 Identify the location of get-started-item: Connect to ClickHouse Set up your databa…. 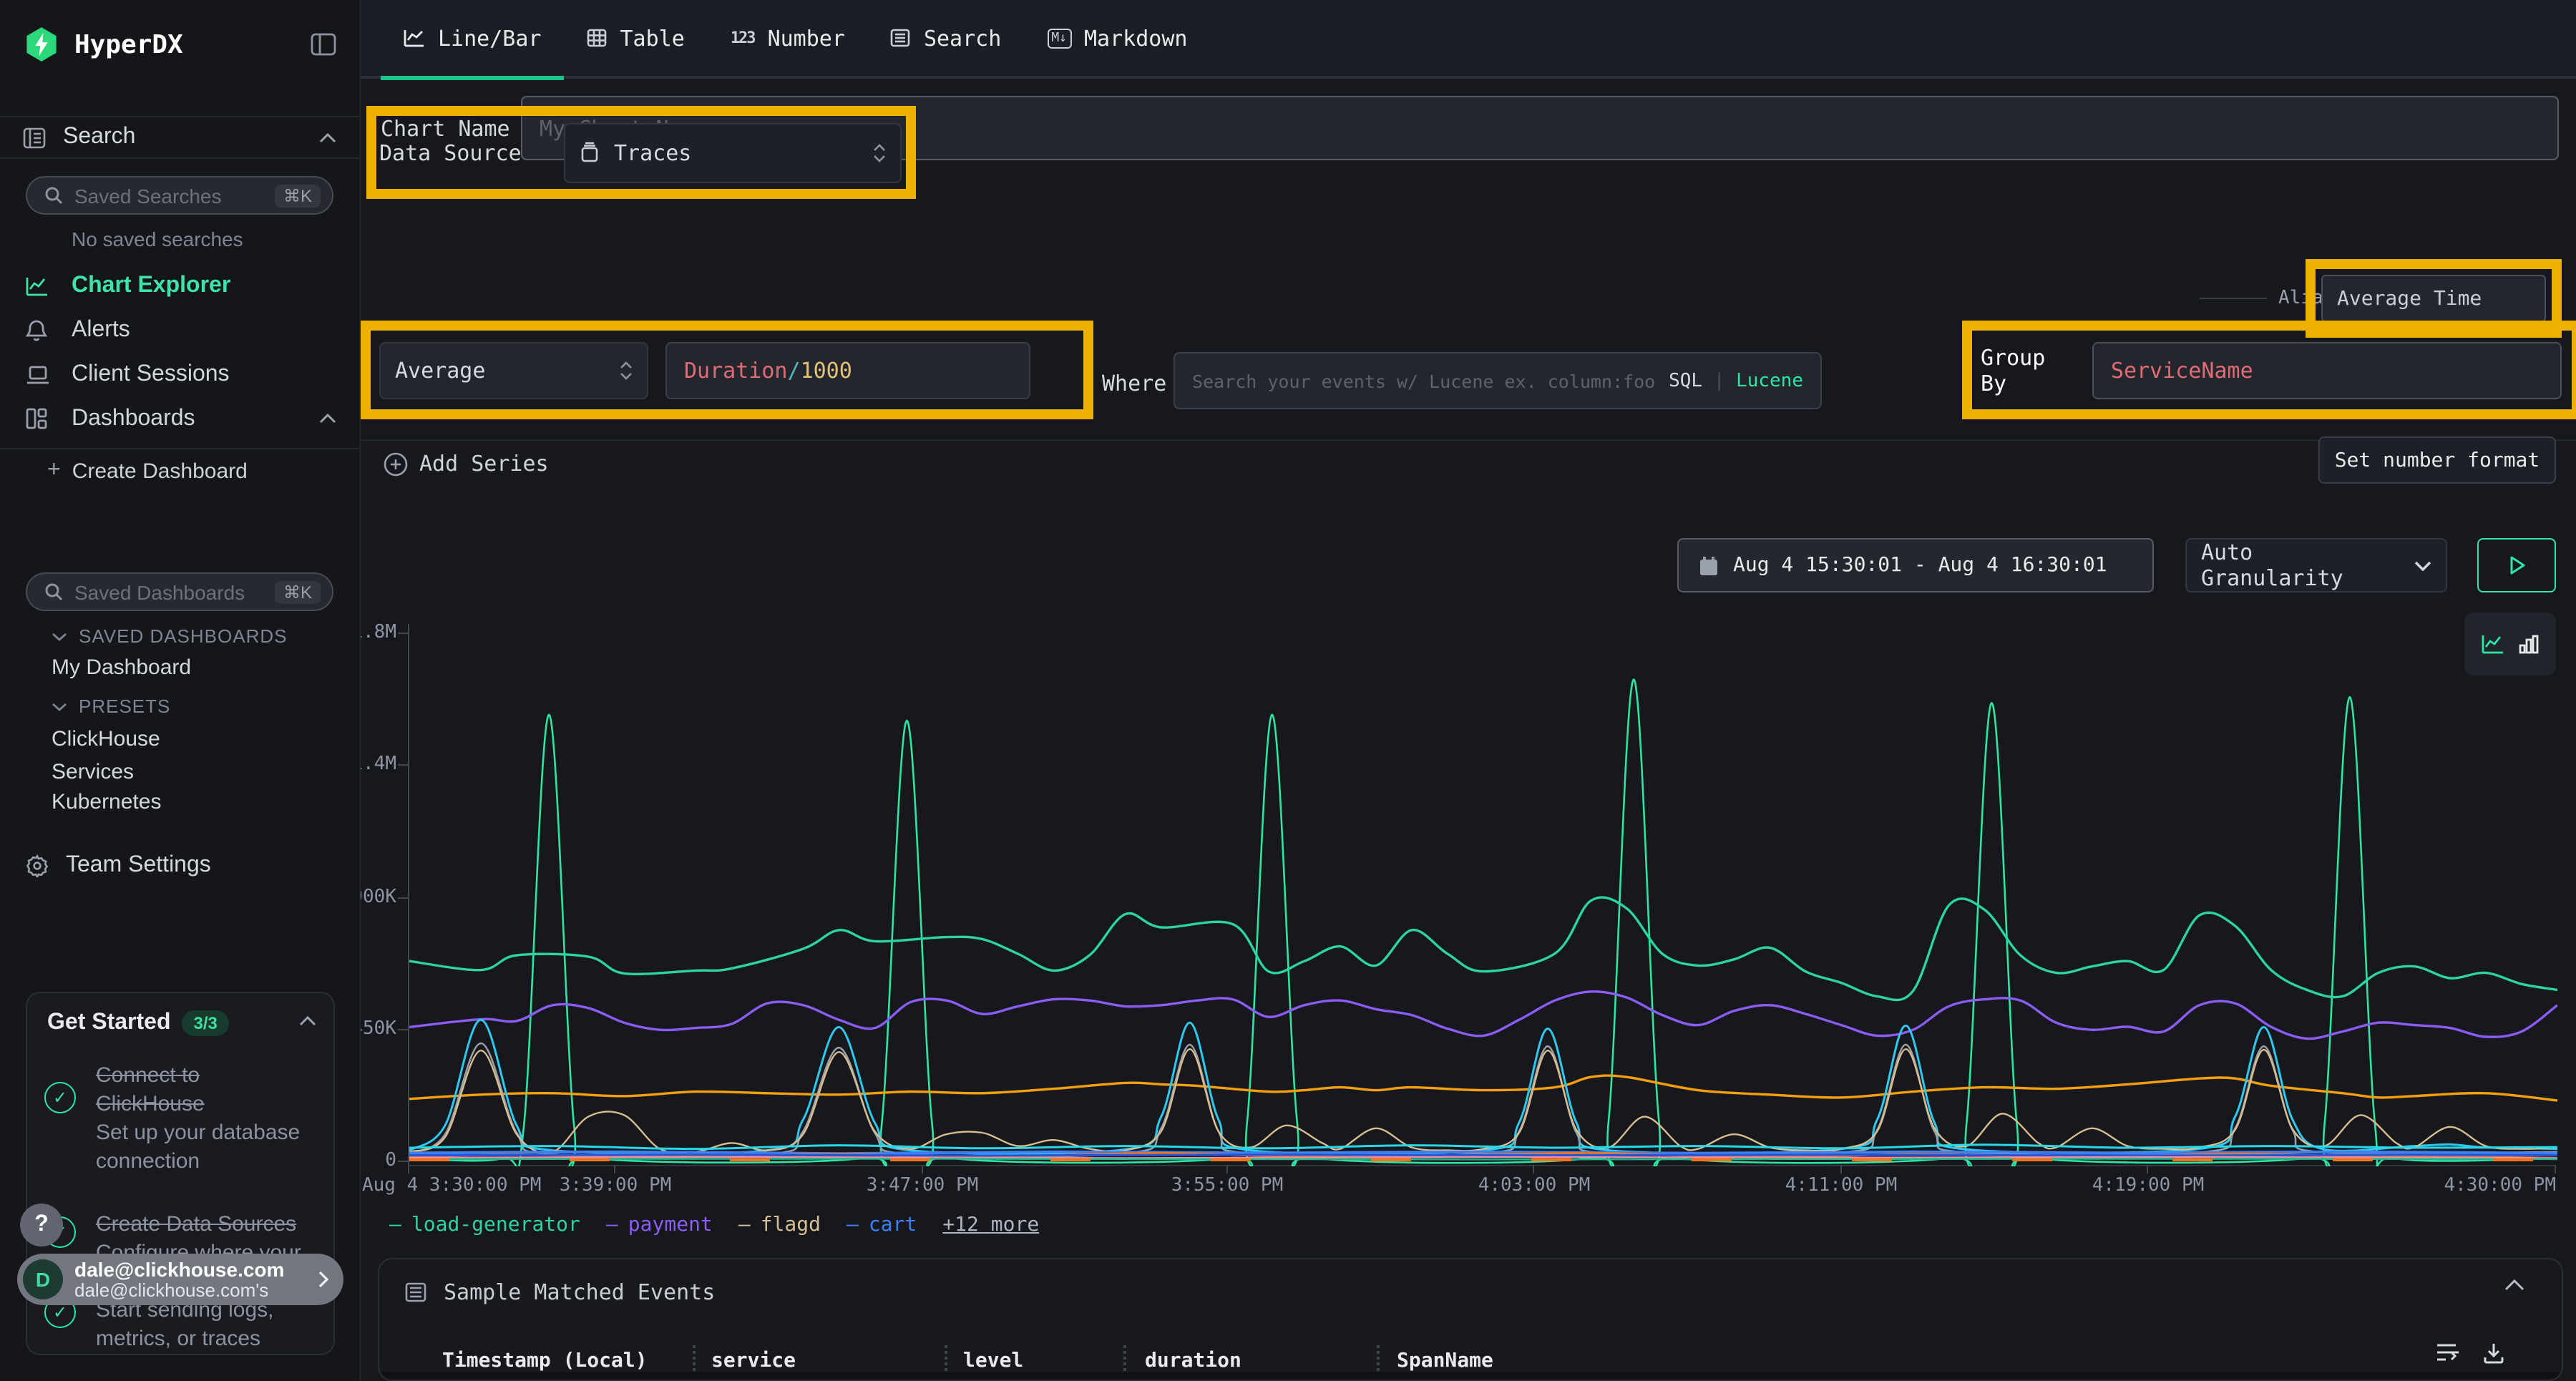
(204, 1119).